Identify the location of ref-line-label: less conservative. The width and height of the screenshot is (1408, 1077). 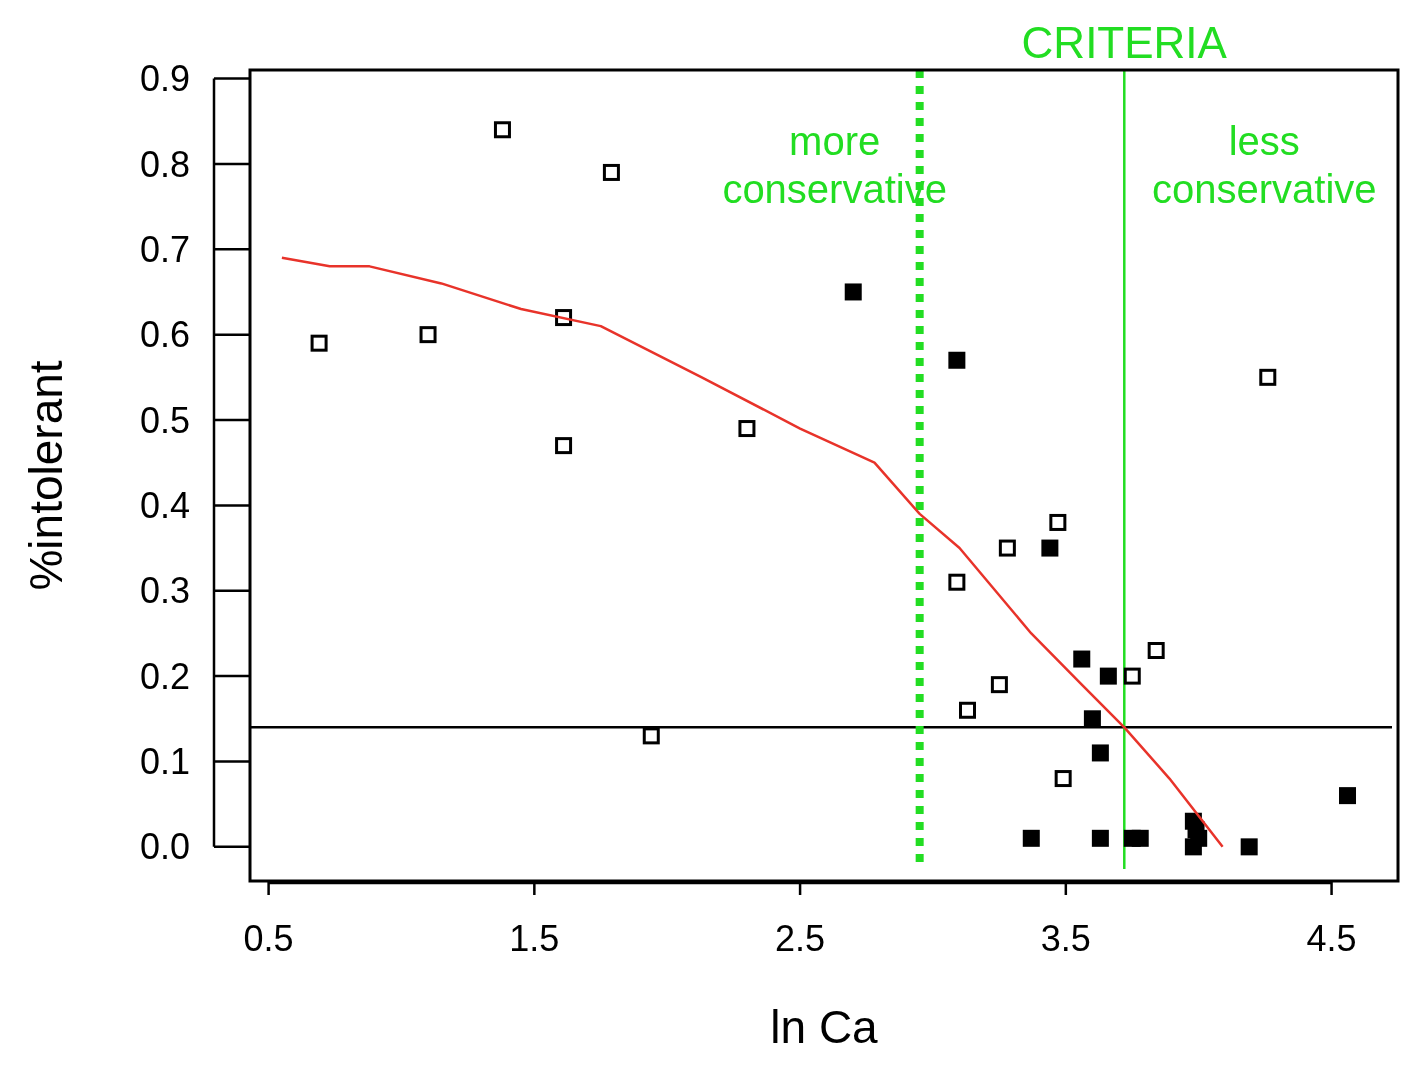
(1264, 165).